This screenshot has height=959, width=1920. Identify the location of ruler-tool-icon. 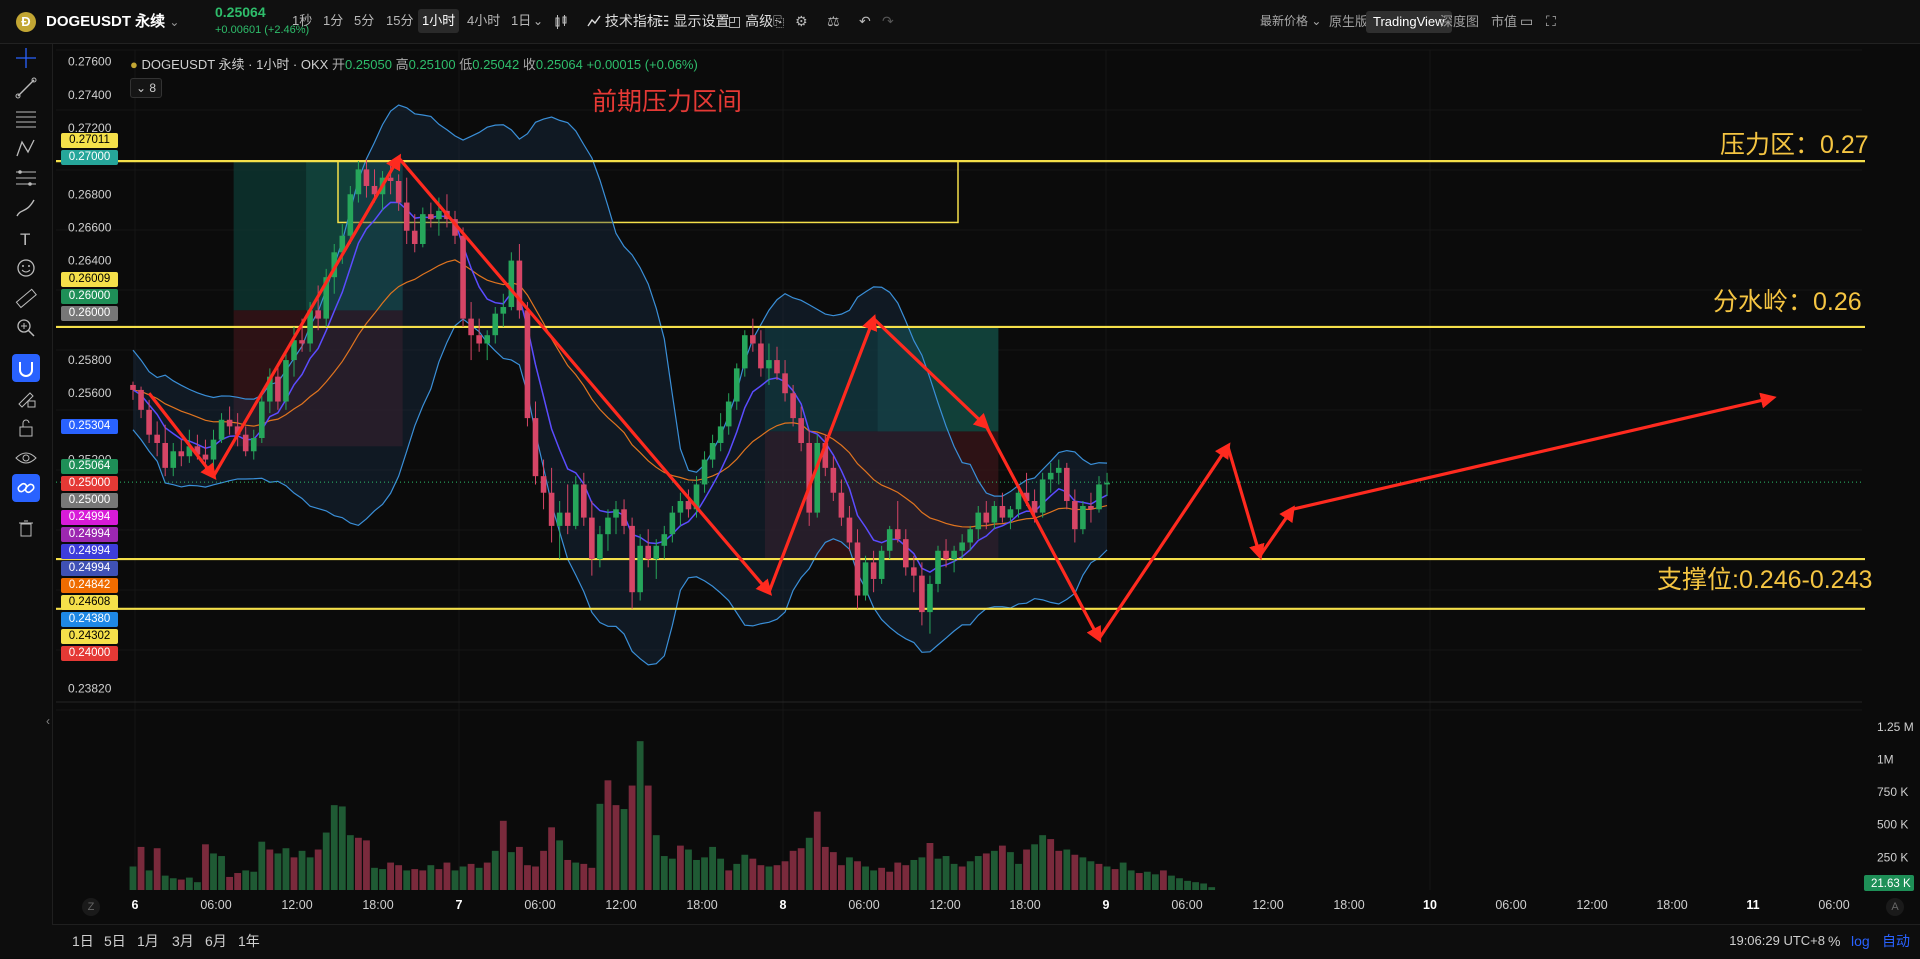
(26, 298).